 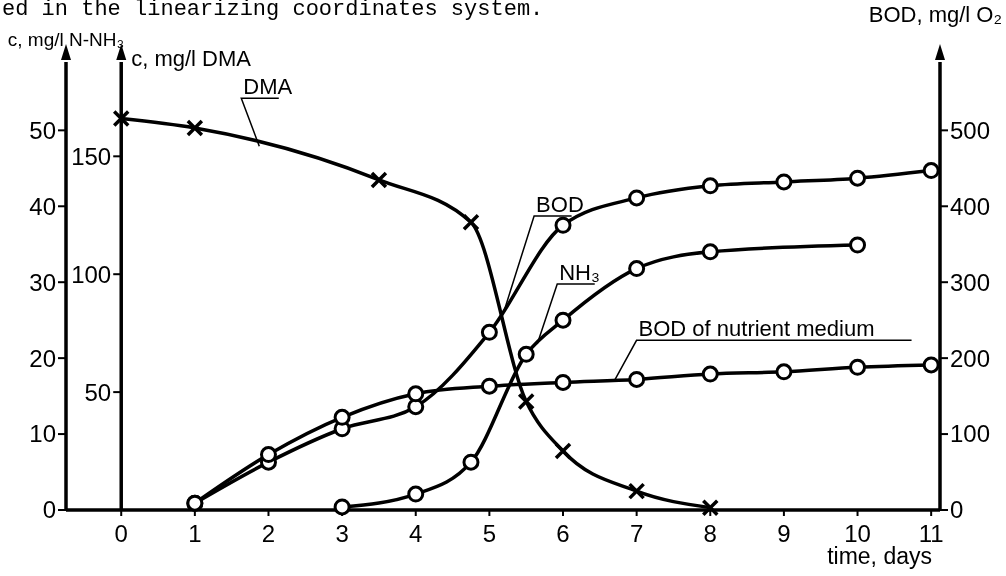 What do you see at coordinates (489, 533) in the screenshot?
I see `x-tick-label: 5` at bounding box center [489, 533].